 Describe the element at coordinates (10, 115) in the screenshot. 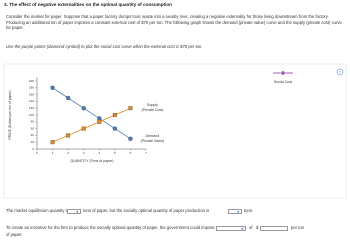

I see `y-axis-label: PRICE (Dollars per ton of paper)` at that location.